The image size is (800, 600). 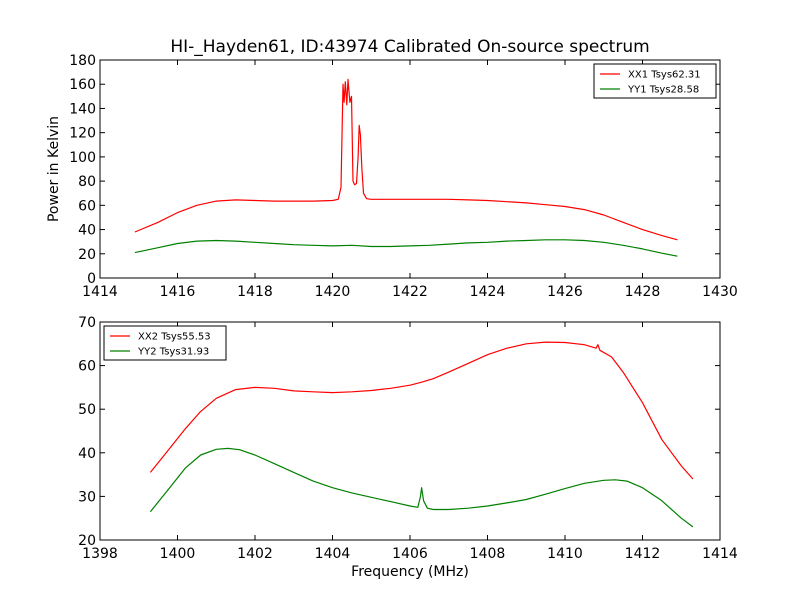 I want to click on top-ytick-label: 160, so click(x=82, y=85).